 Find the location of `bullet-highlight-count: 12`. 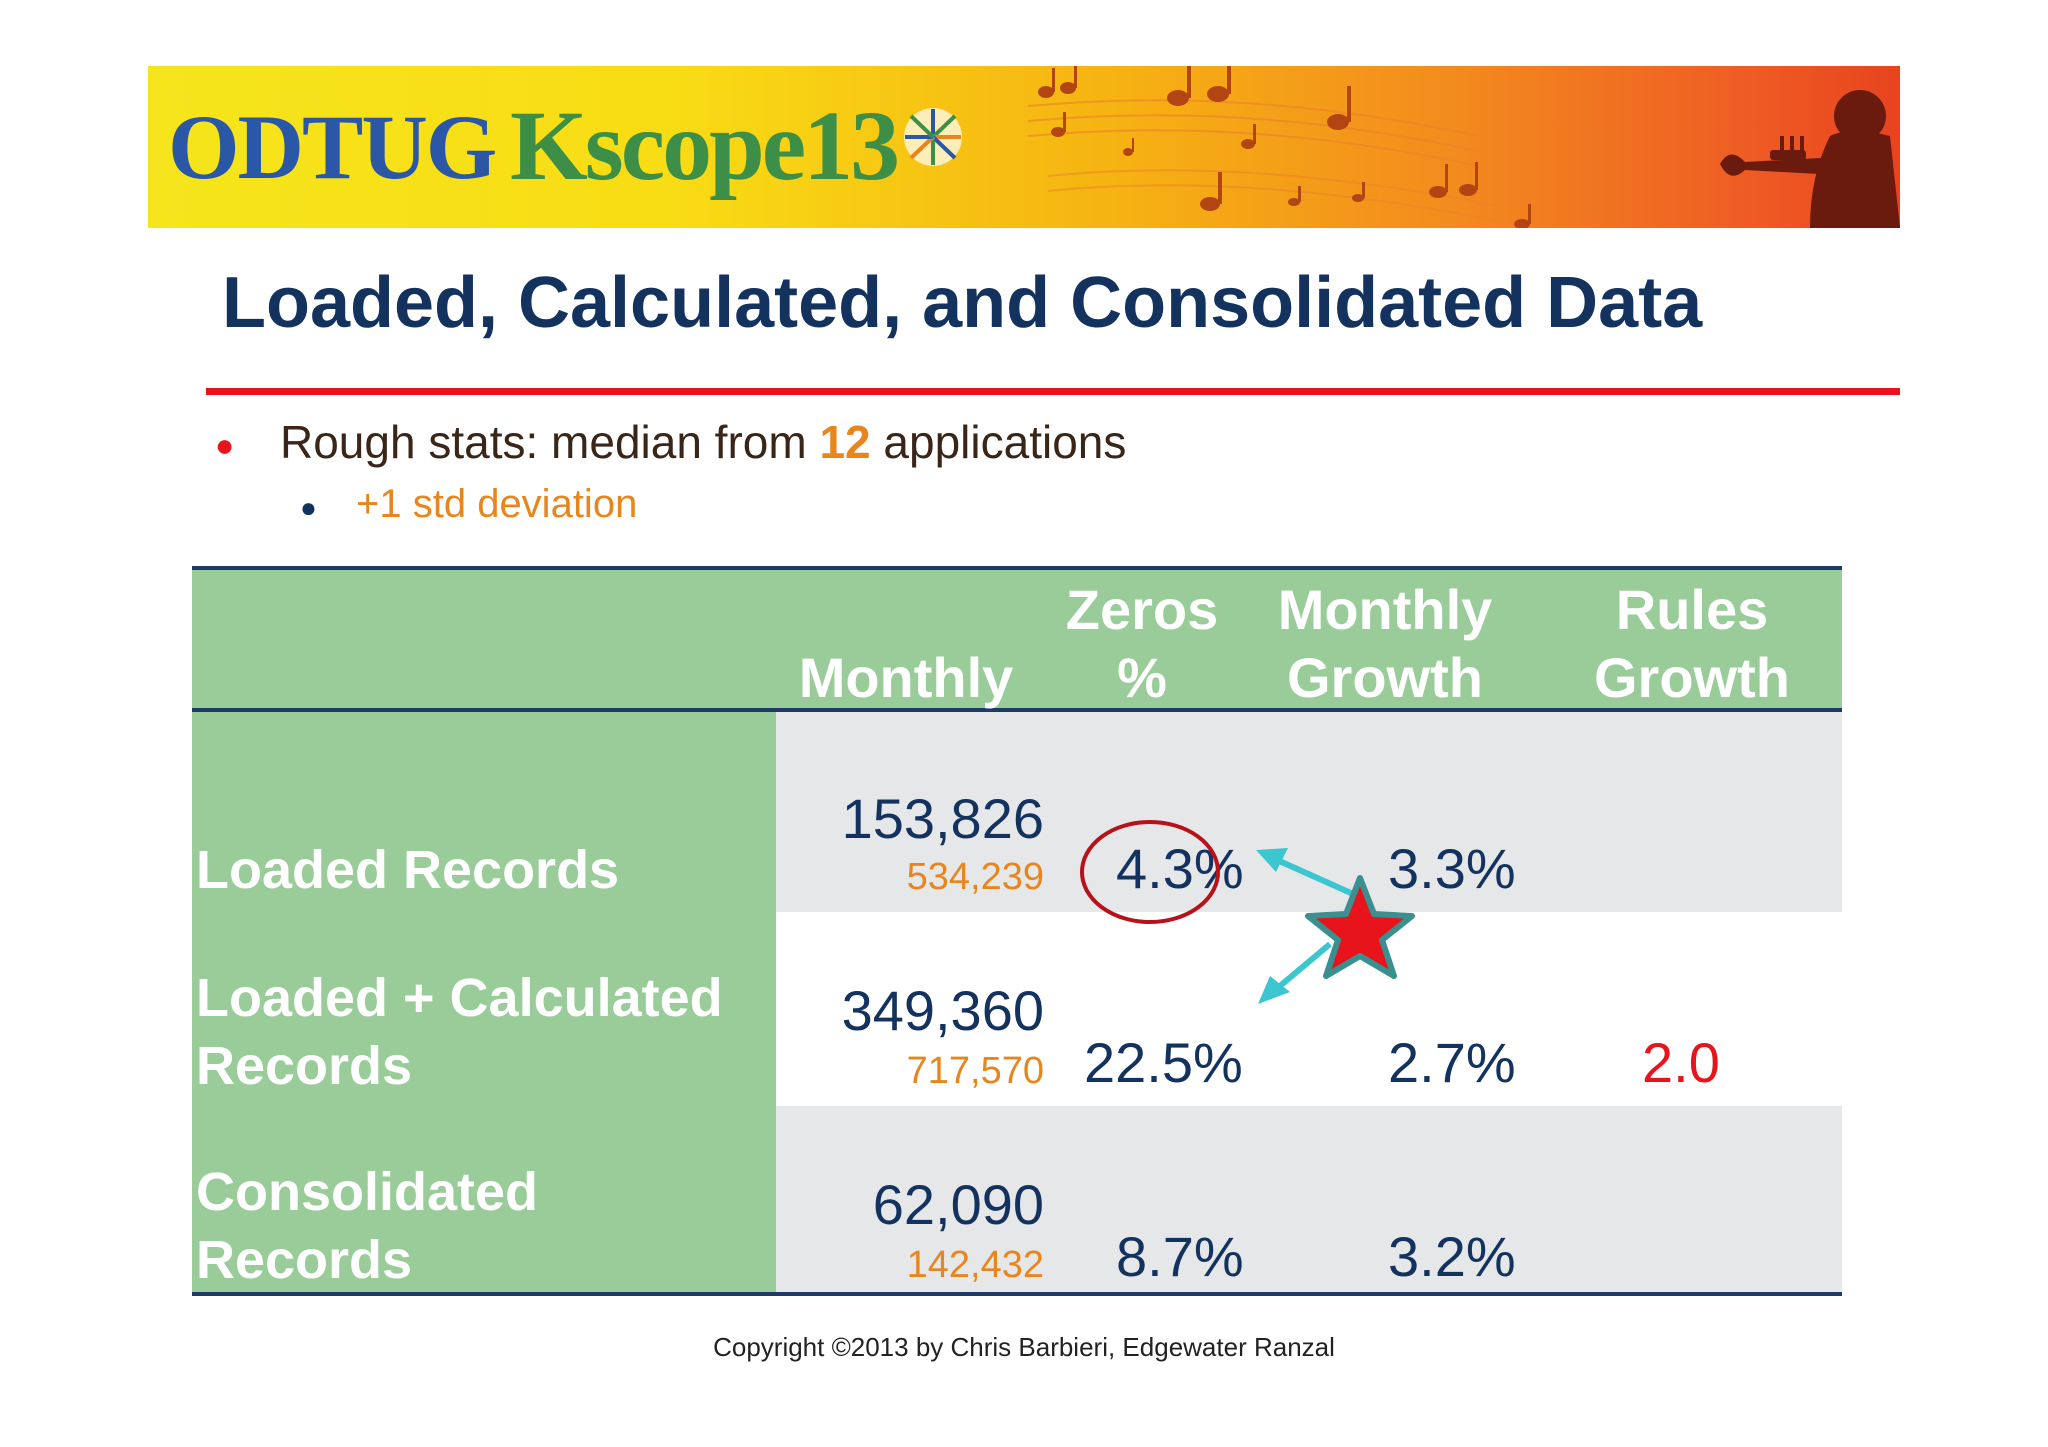

bullet-highlight-count: 12 is located at coordinates (845, 442).